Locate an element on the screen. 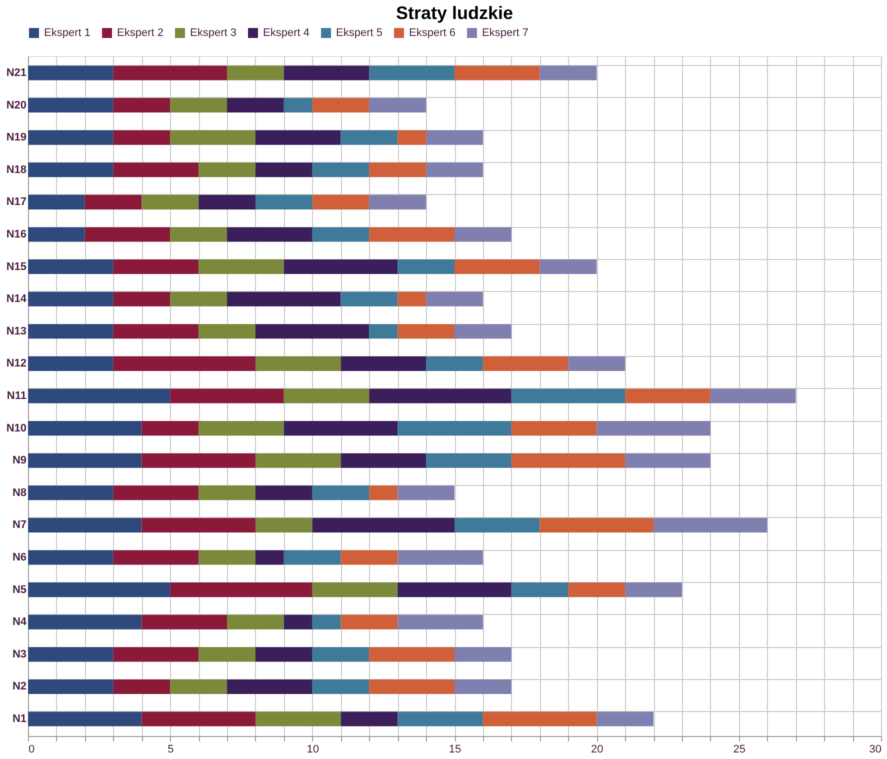 Image resolution: width=887 pixels, height=759 pixels. y-tick-label: N10 is located at coordinates (16, 428).